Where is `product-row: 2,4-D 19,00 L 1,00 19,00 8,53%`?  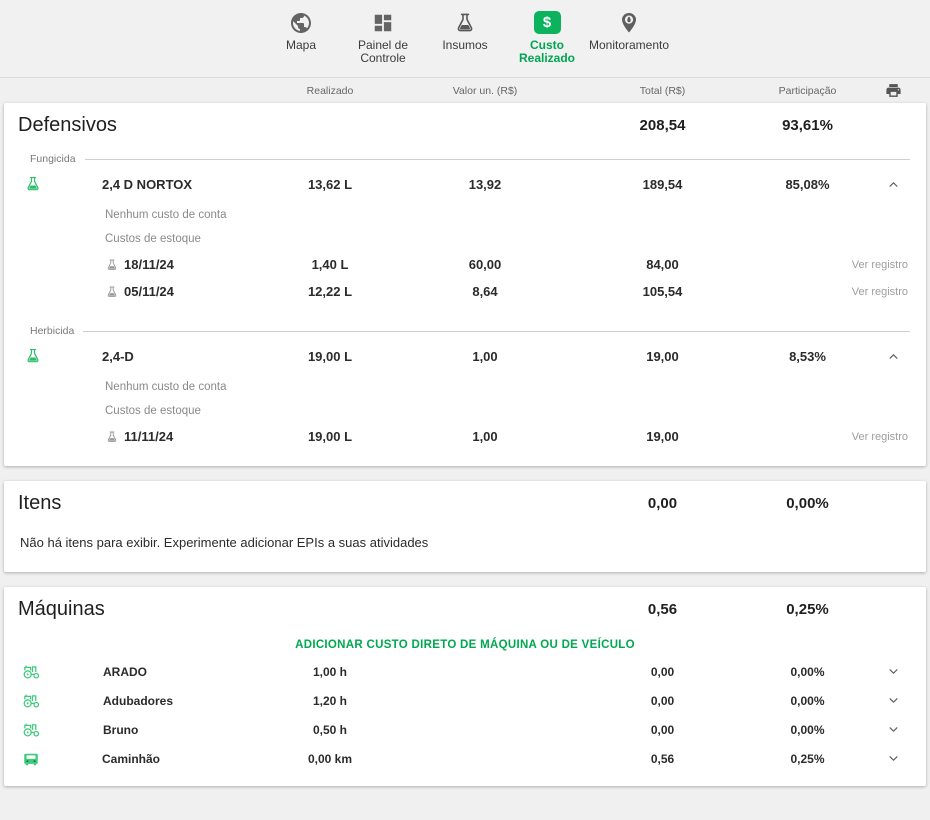
product-row: 2,4-D 19,00 L 1,00 19,00 8,53% is located at coordinates (465, 356).